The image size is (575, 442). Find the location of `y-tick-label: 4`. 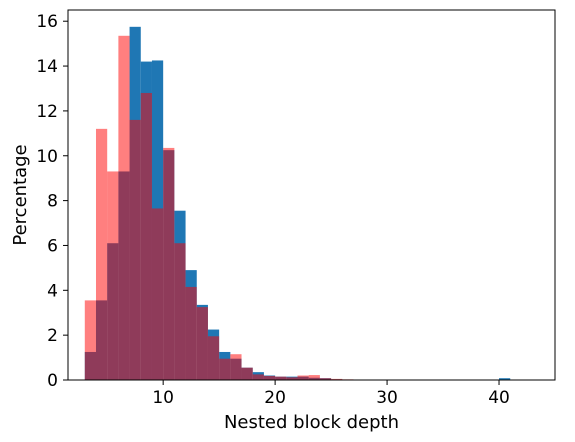

y-tick-label: 4 is located at coordinates (52, 291).